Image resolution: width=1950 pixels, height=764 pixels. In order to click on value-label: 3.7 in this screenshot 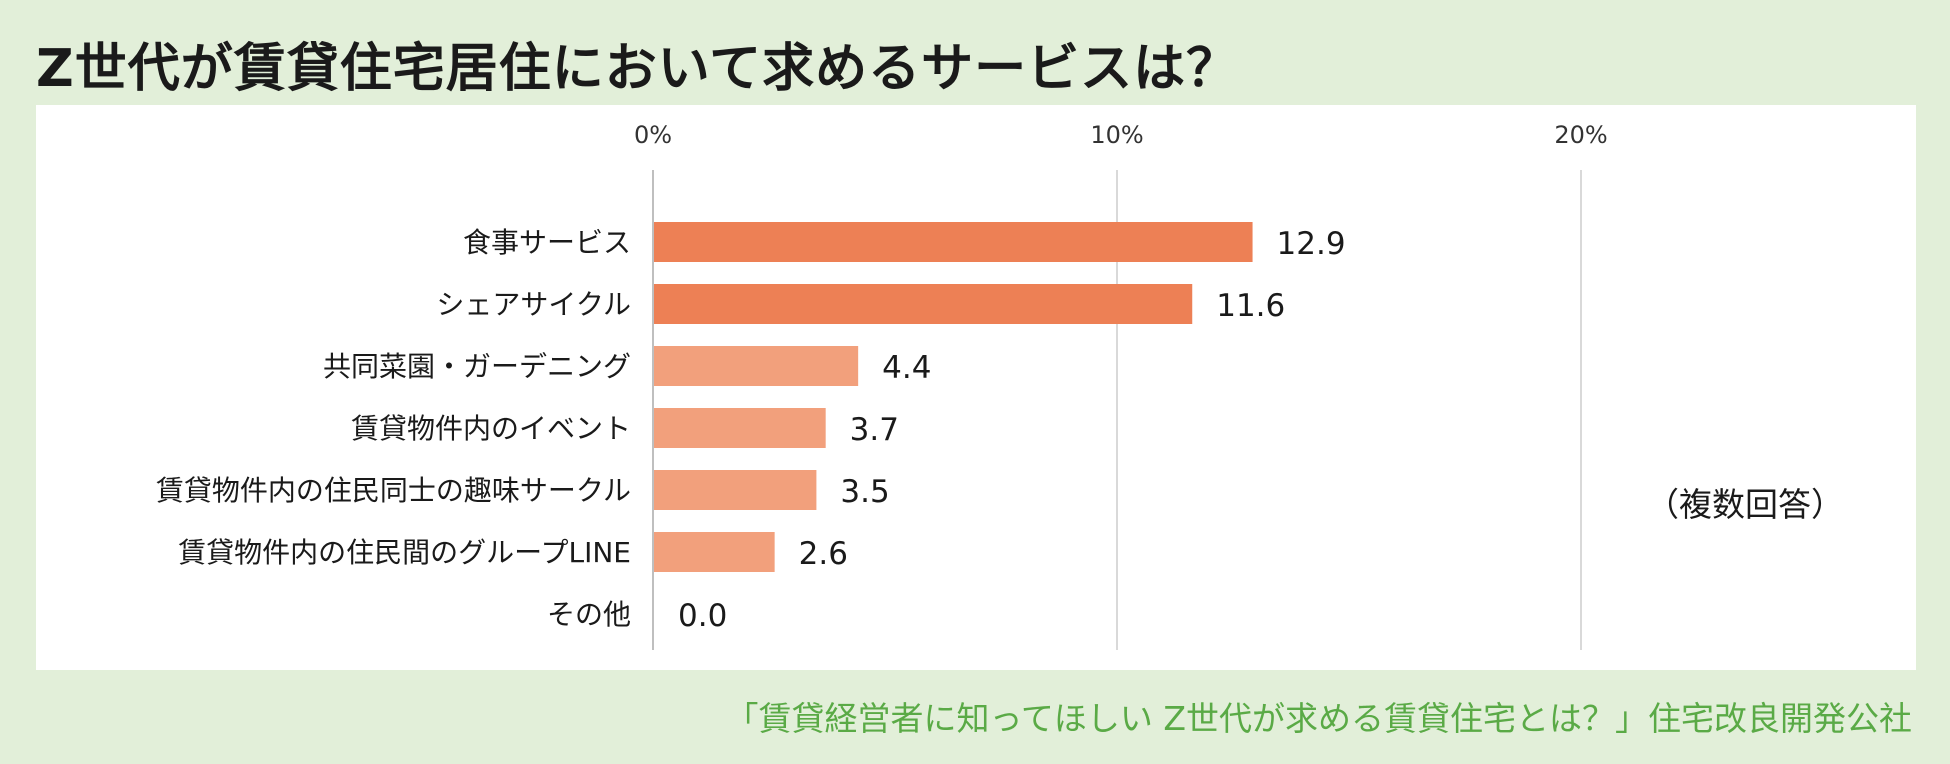, I will do `click(874, 430)`.